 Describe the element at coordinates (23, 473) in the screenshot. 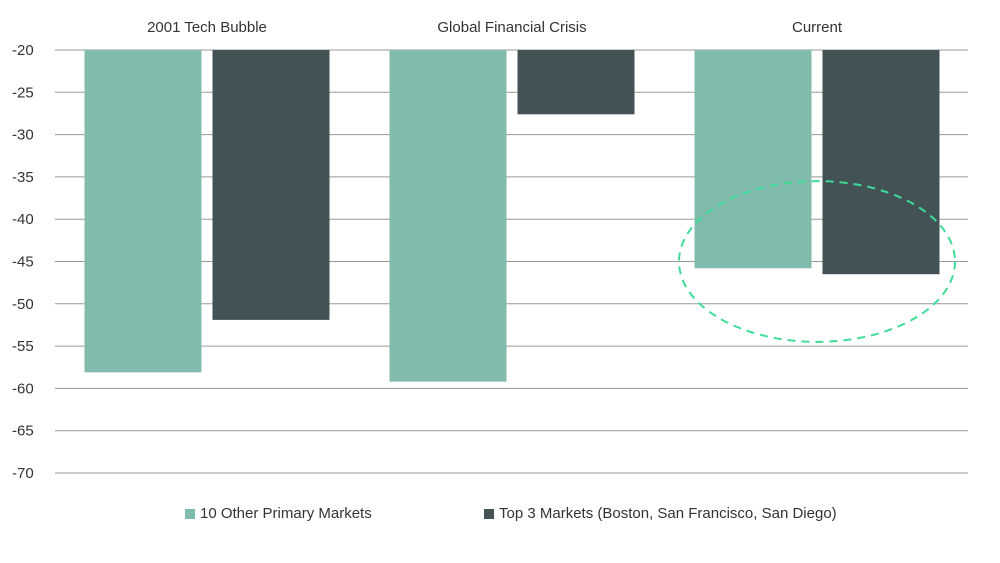

I see `y-tick-label: -70` at that location.